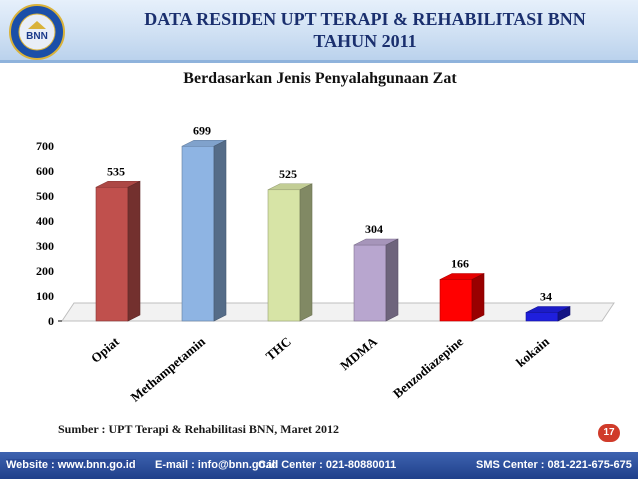  What do you see at coordinates (45, 246) in the screenshot?
I see `y-tick-label: 300` at bounding box center [45, 246].